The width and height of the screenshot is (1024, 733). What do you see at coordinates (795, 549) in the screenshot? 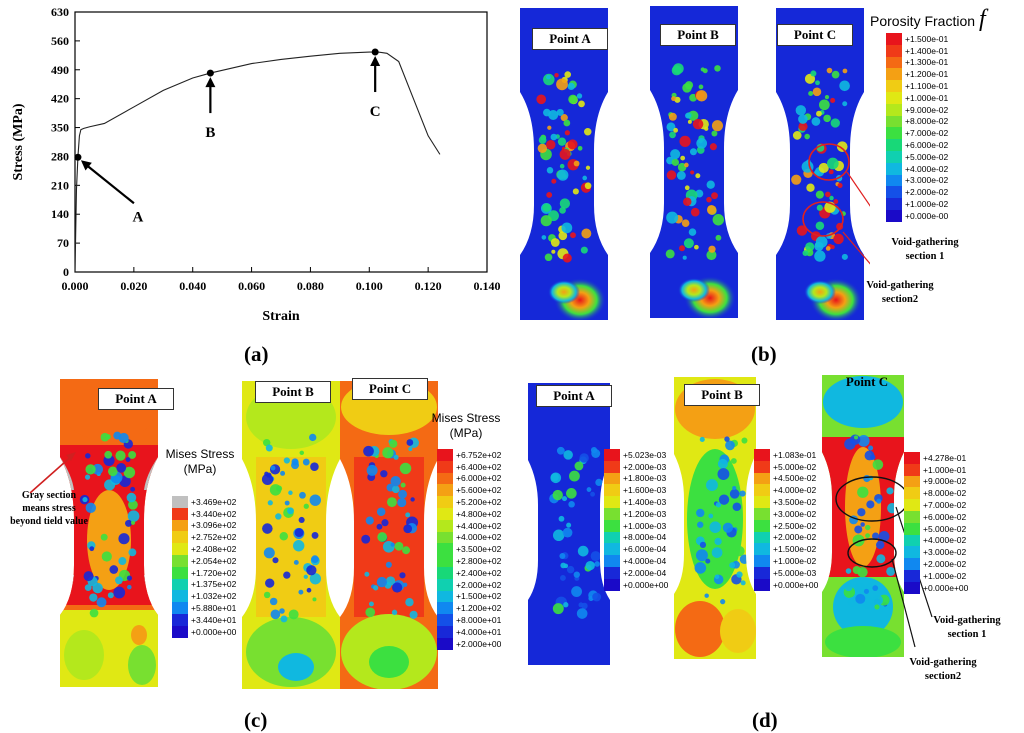
I see `colorbar-tick-label: +1.500e-02` at bounding box center [795, 549].